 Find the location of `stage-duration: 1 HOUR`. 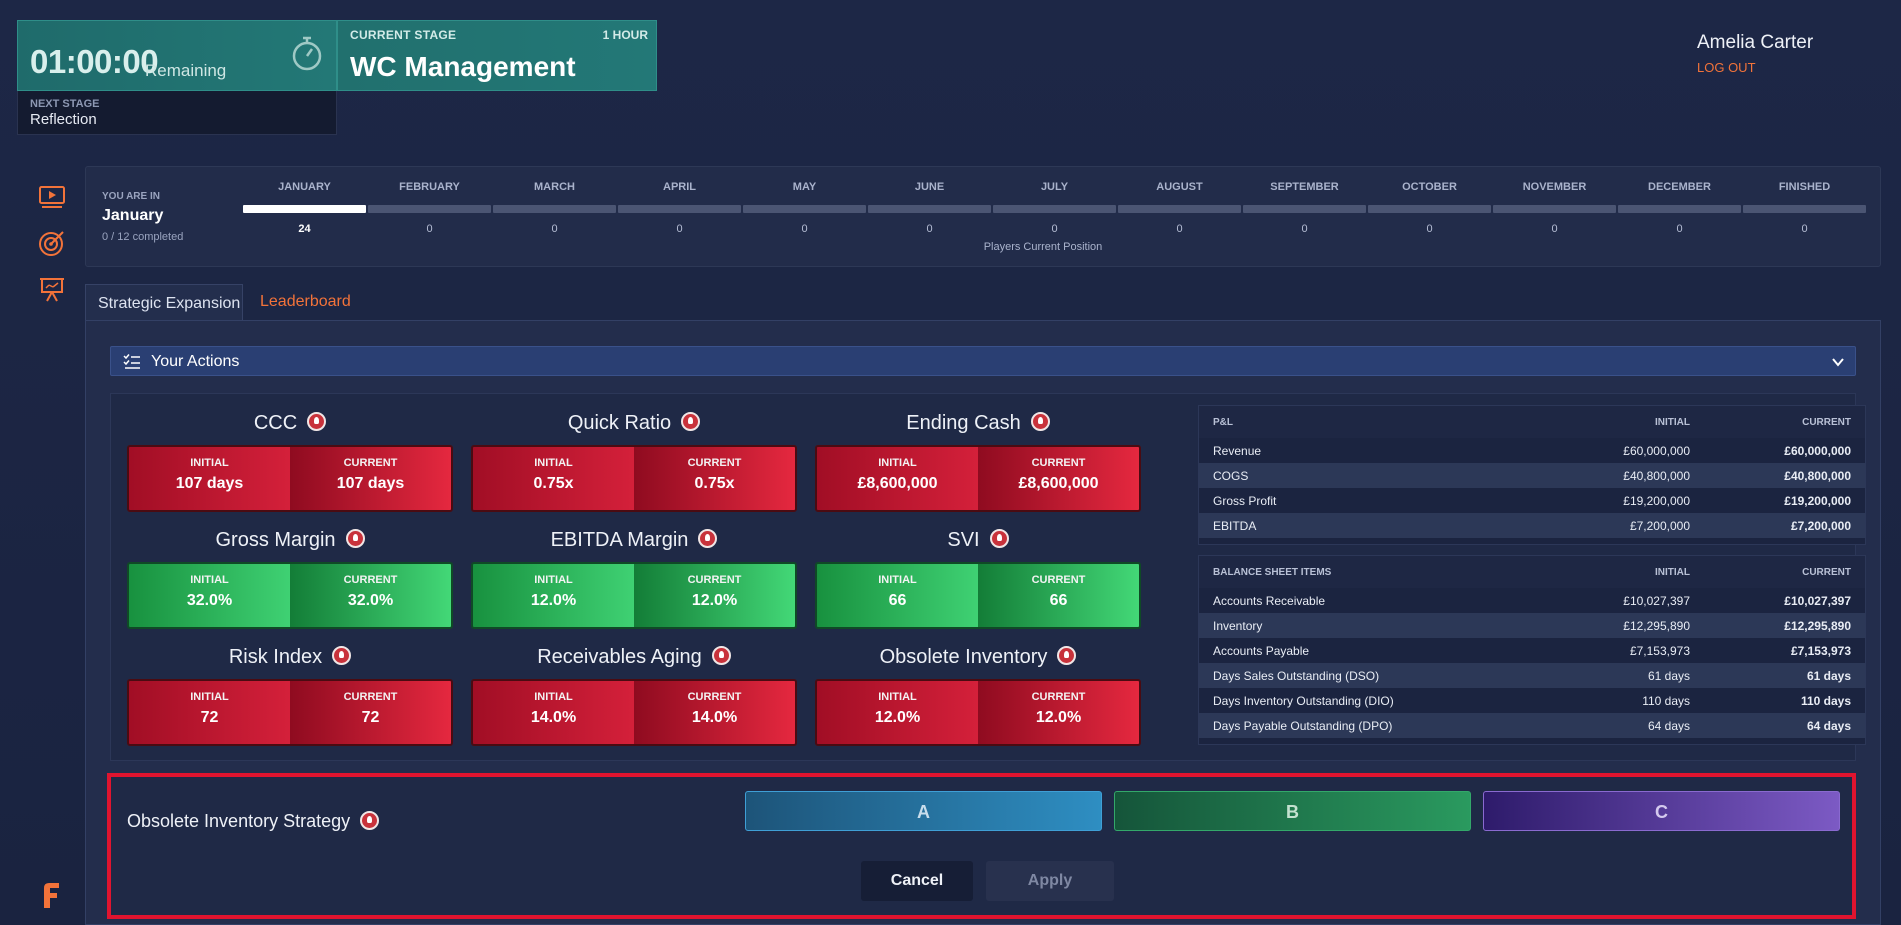

stage-duration: 1 HOUR is located at coordinates (625, 35).